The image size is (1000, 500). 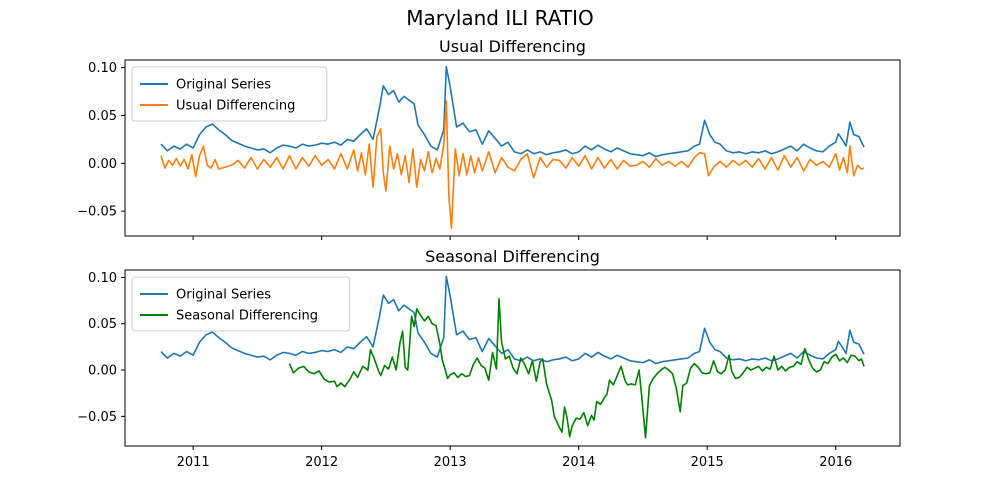 What do you see at coordinates (835, 462) in the screenshot?
I see `x-tick-label: 2016` at bounding box center [835, 462].